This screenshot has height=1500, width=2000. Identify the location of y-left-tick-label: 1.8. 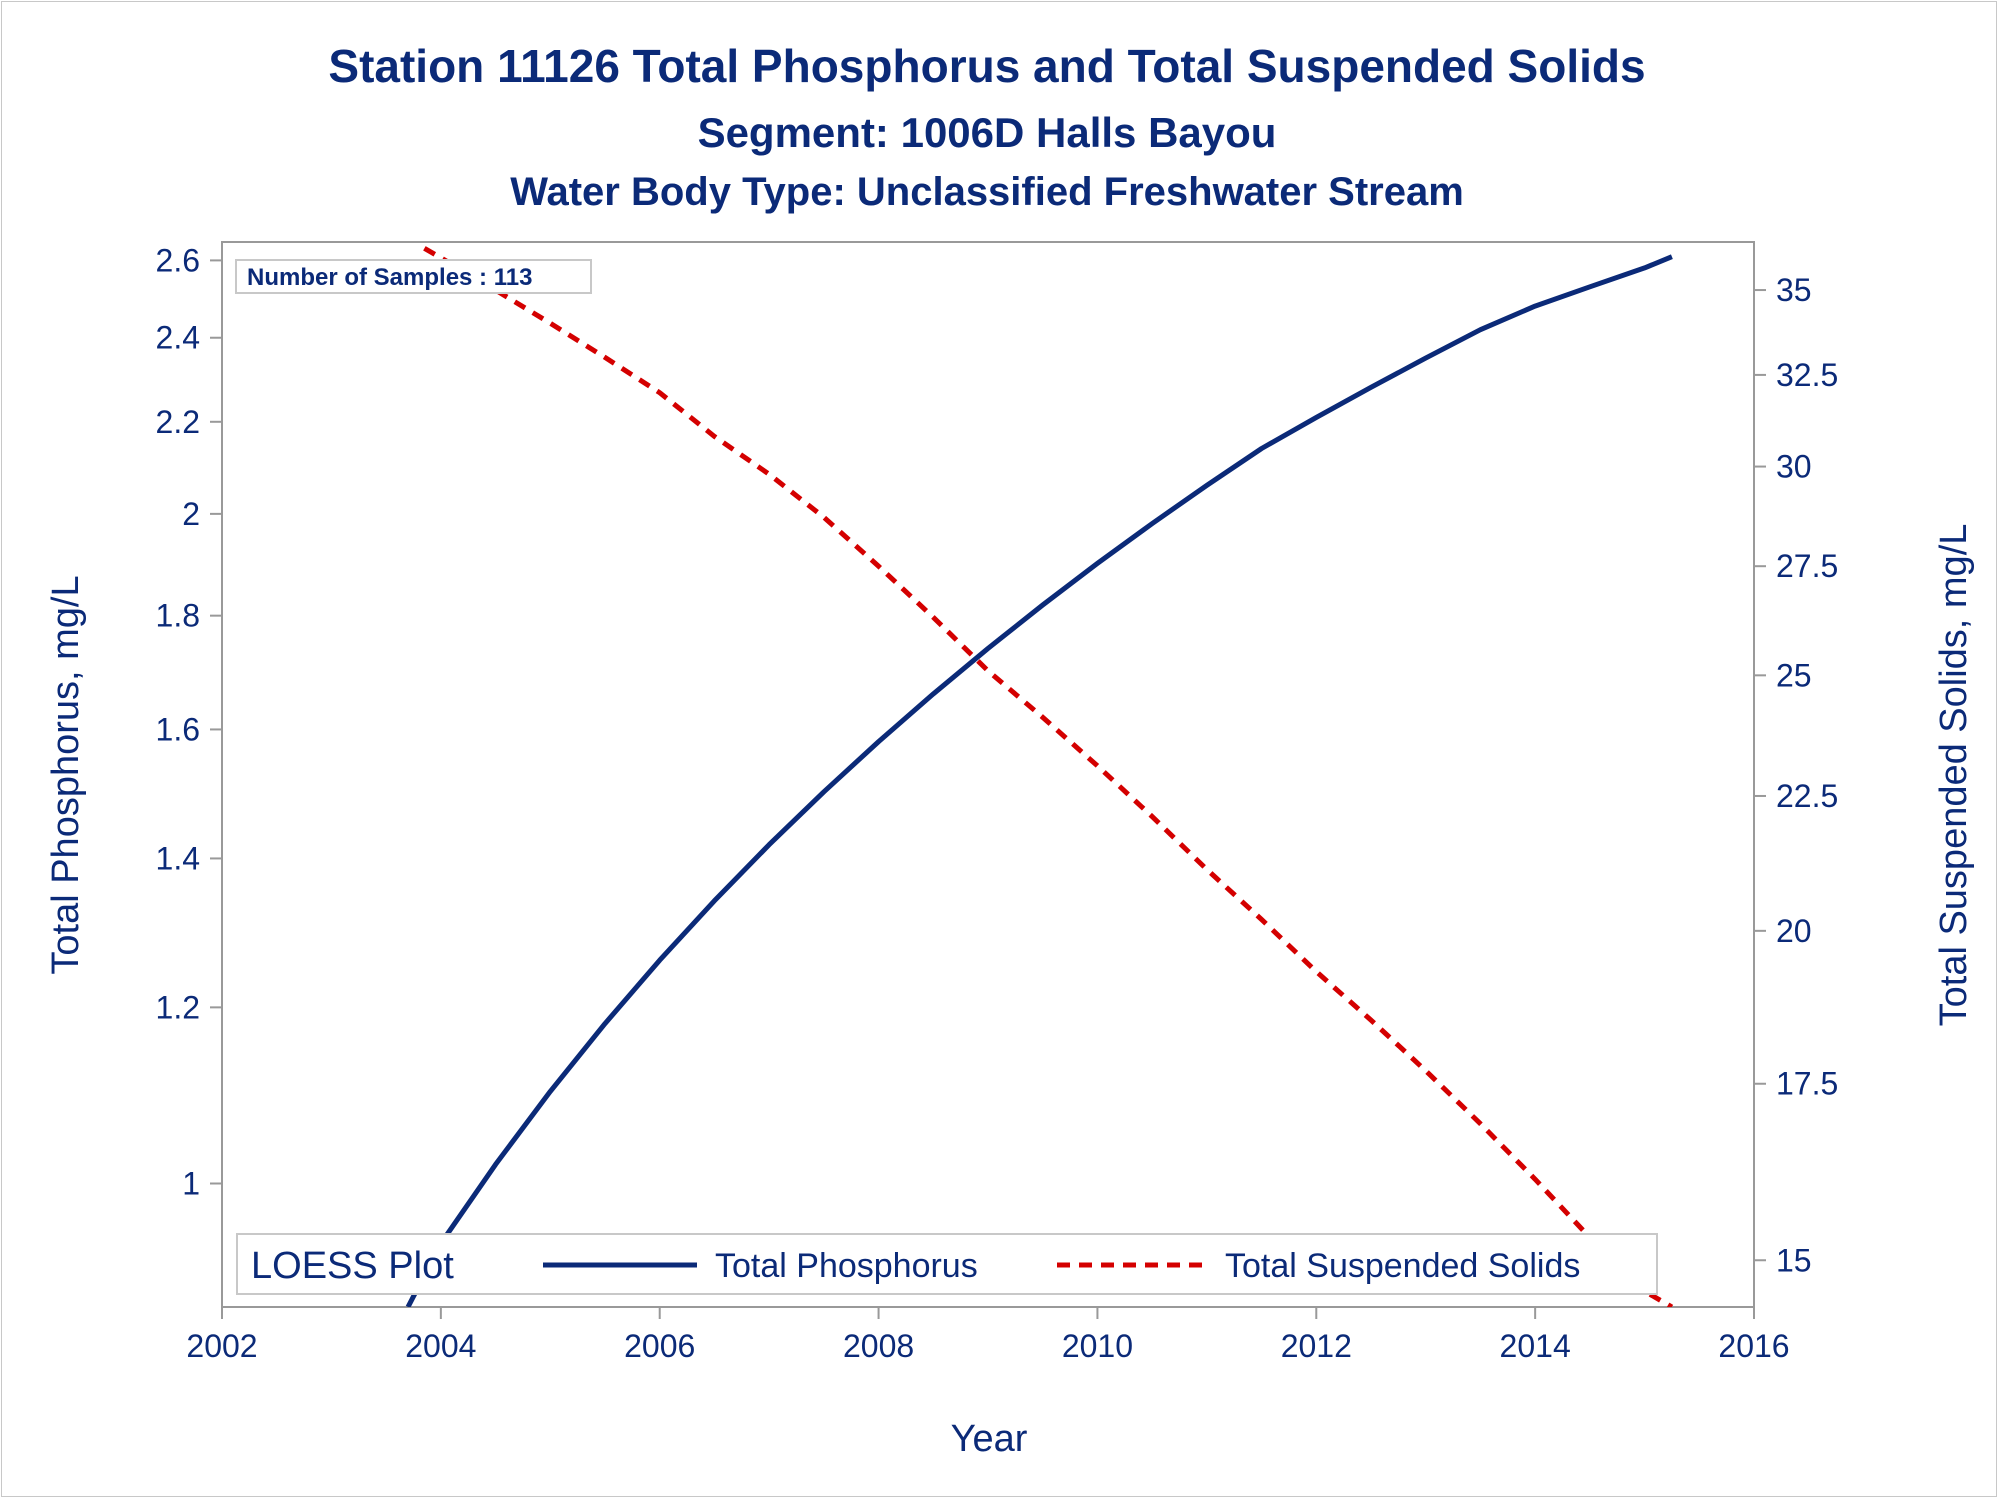
(178, 616).